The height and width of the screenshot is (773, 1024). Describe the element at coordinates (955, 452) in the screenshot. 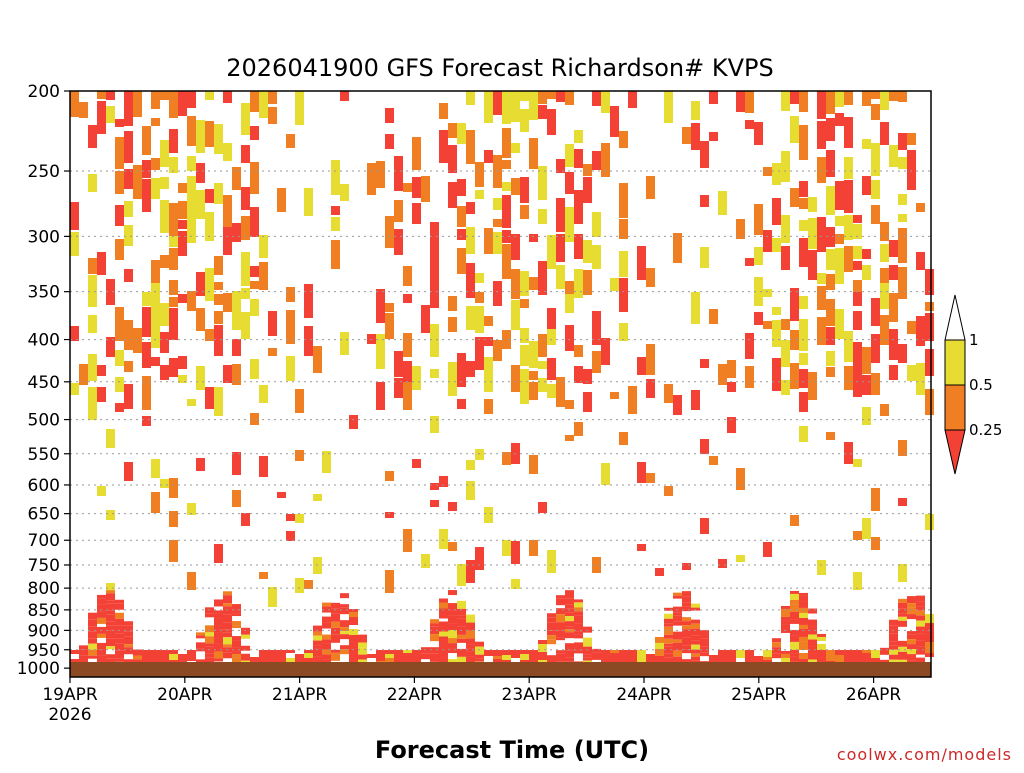

I see `legend-bin-low` at that location.